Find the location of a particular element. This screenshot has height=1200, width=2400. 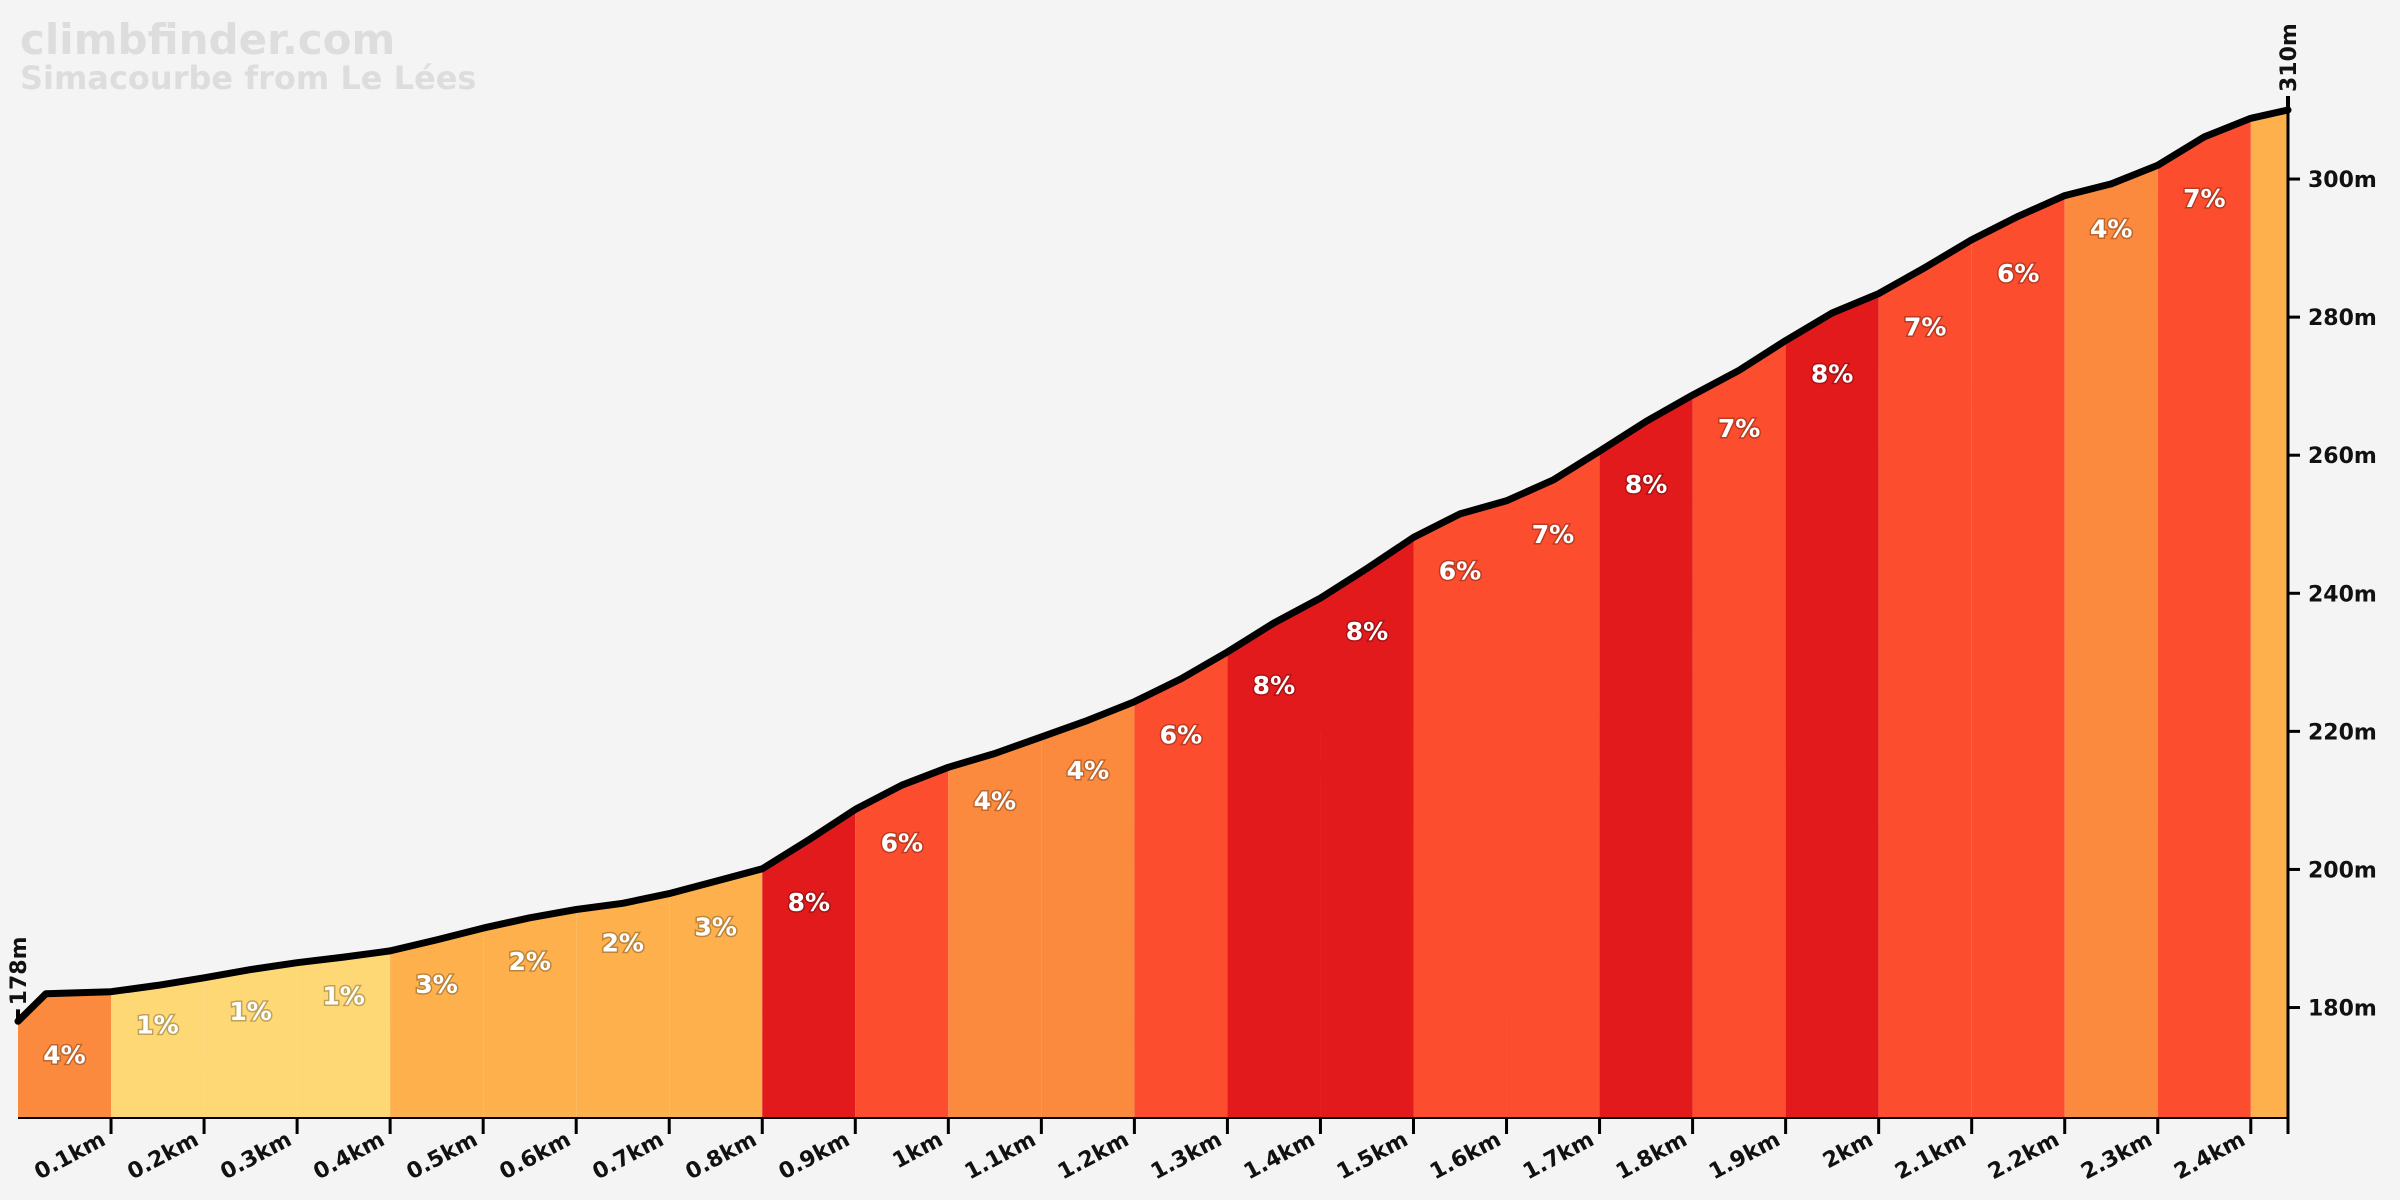

x-tick-label-22: 2.2km is located at coordinates (2023, 1156).